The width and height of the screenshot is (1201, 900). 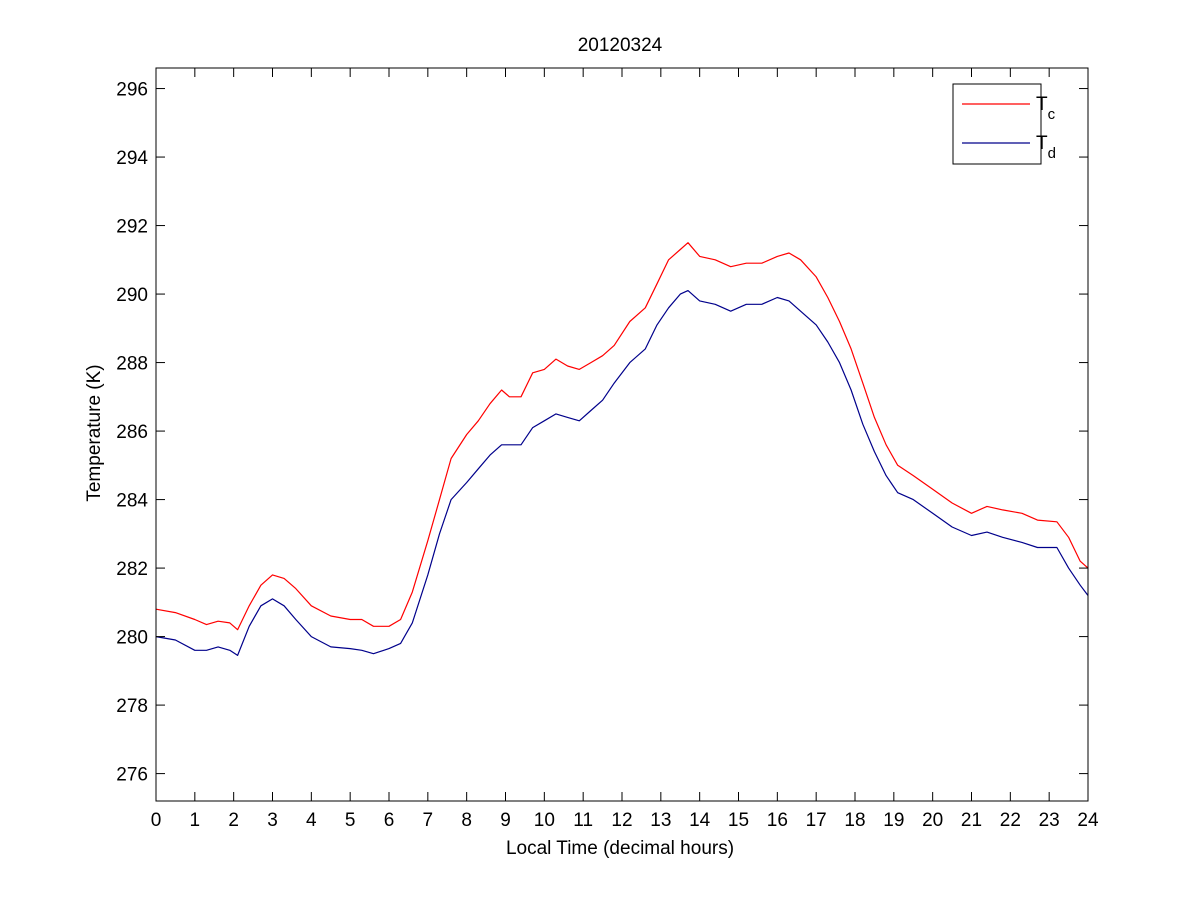 I want to click on x-tick-label: 4, so click(x=311, y=820).